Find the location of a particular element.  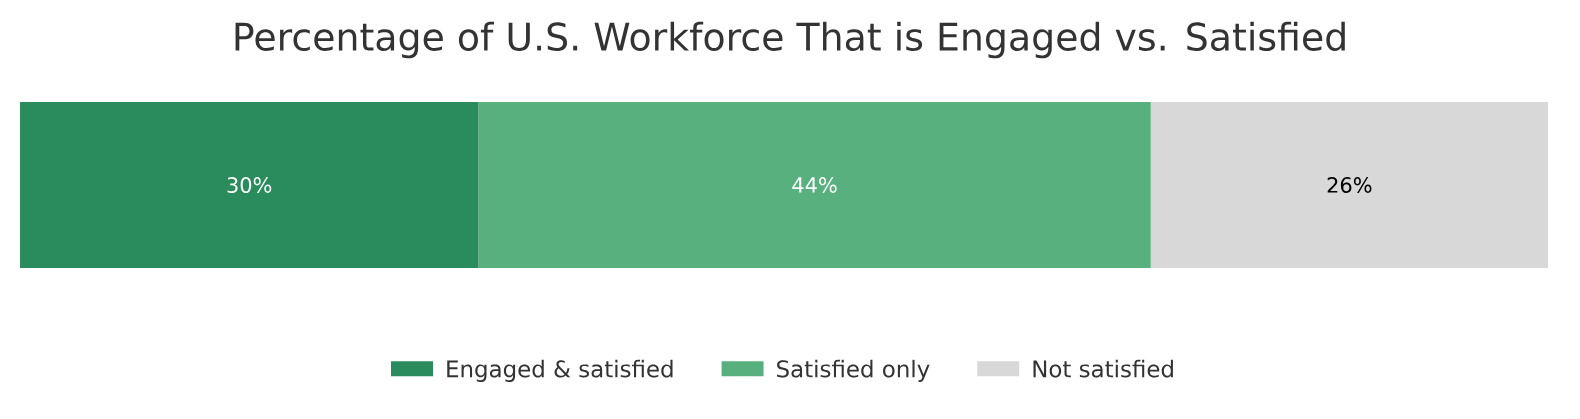

chart-title: Percentage of U.S. Workforce That is Engaged vs. Satisfied is located at coordinates (790, 40).